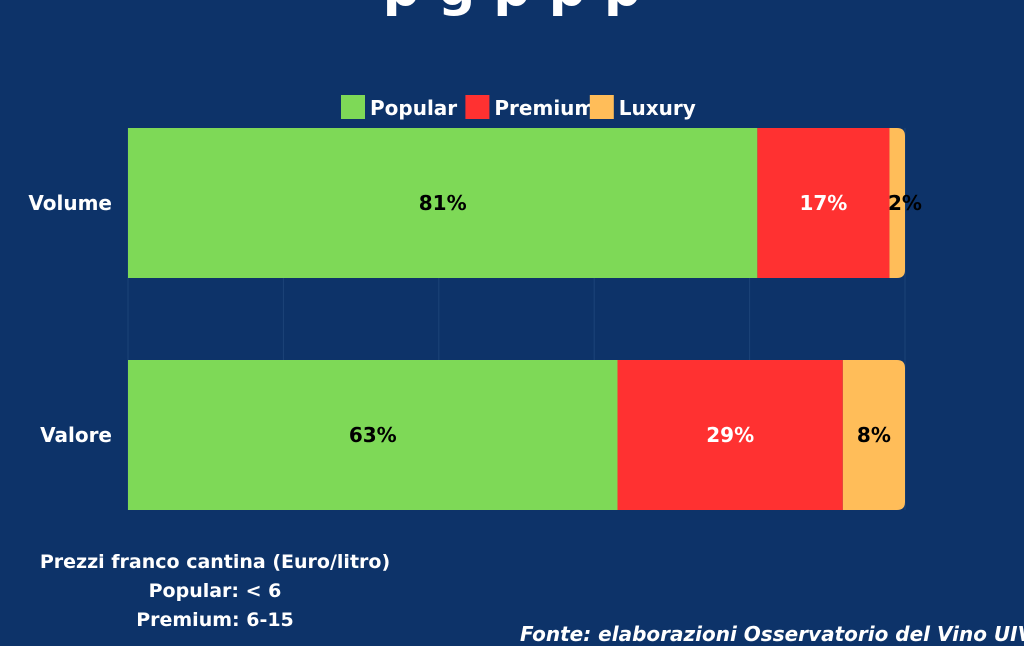 The width and height of the screenshot is (1024, 646). What do you see at coordinates (70, 319) in the screenshot?
I see `category-axis: Volume Valore` at bounding box center [70, 319].